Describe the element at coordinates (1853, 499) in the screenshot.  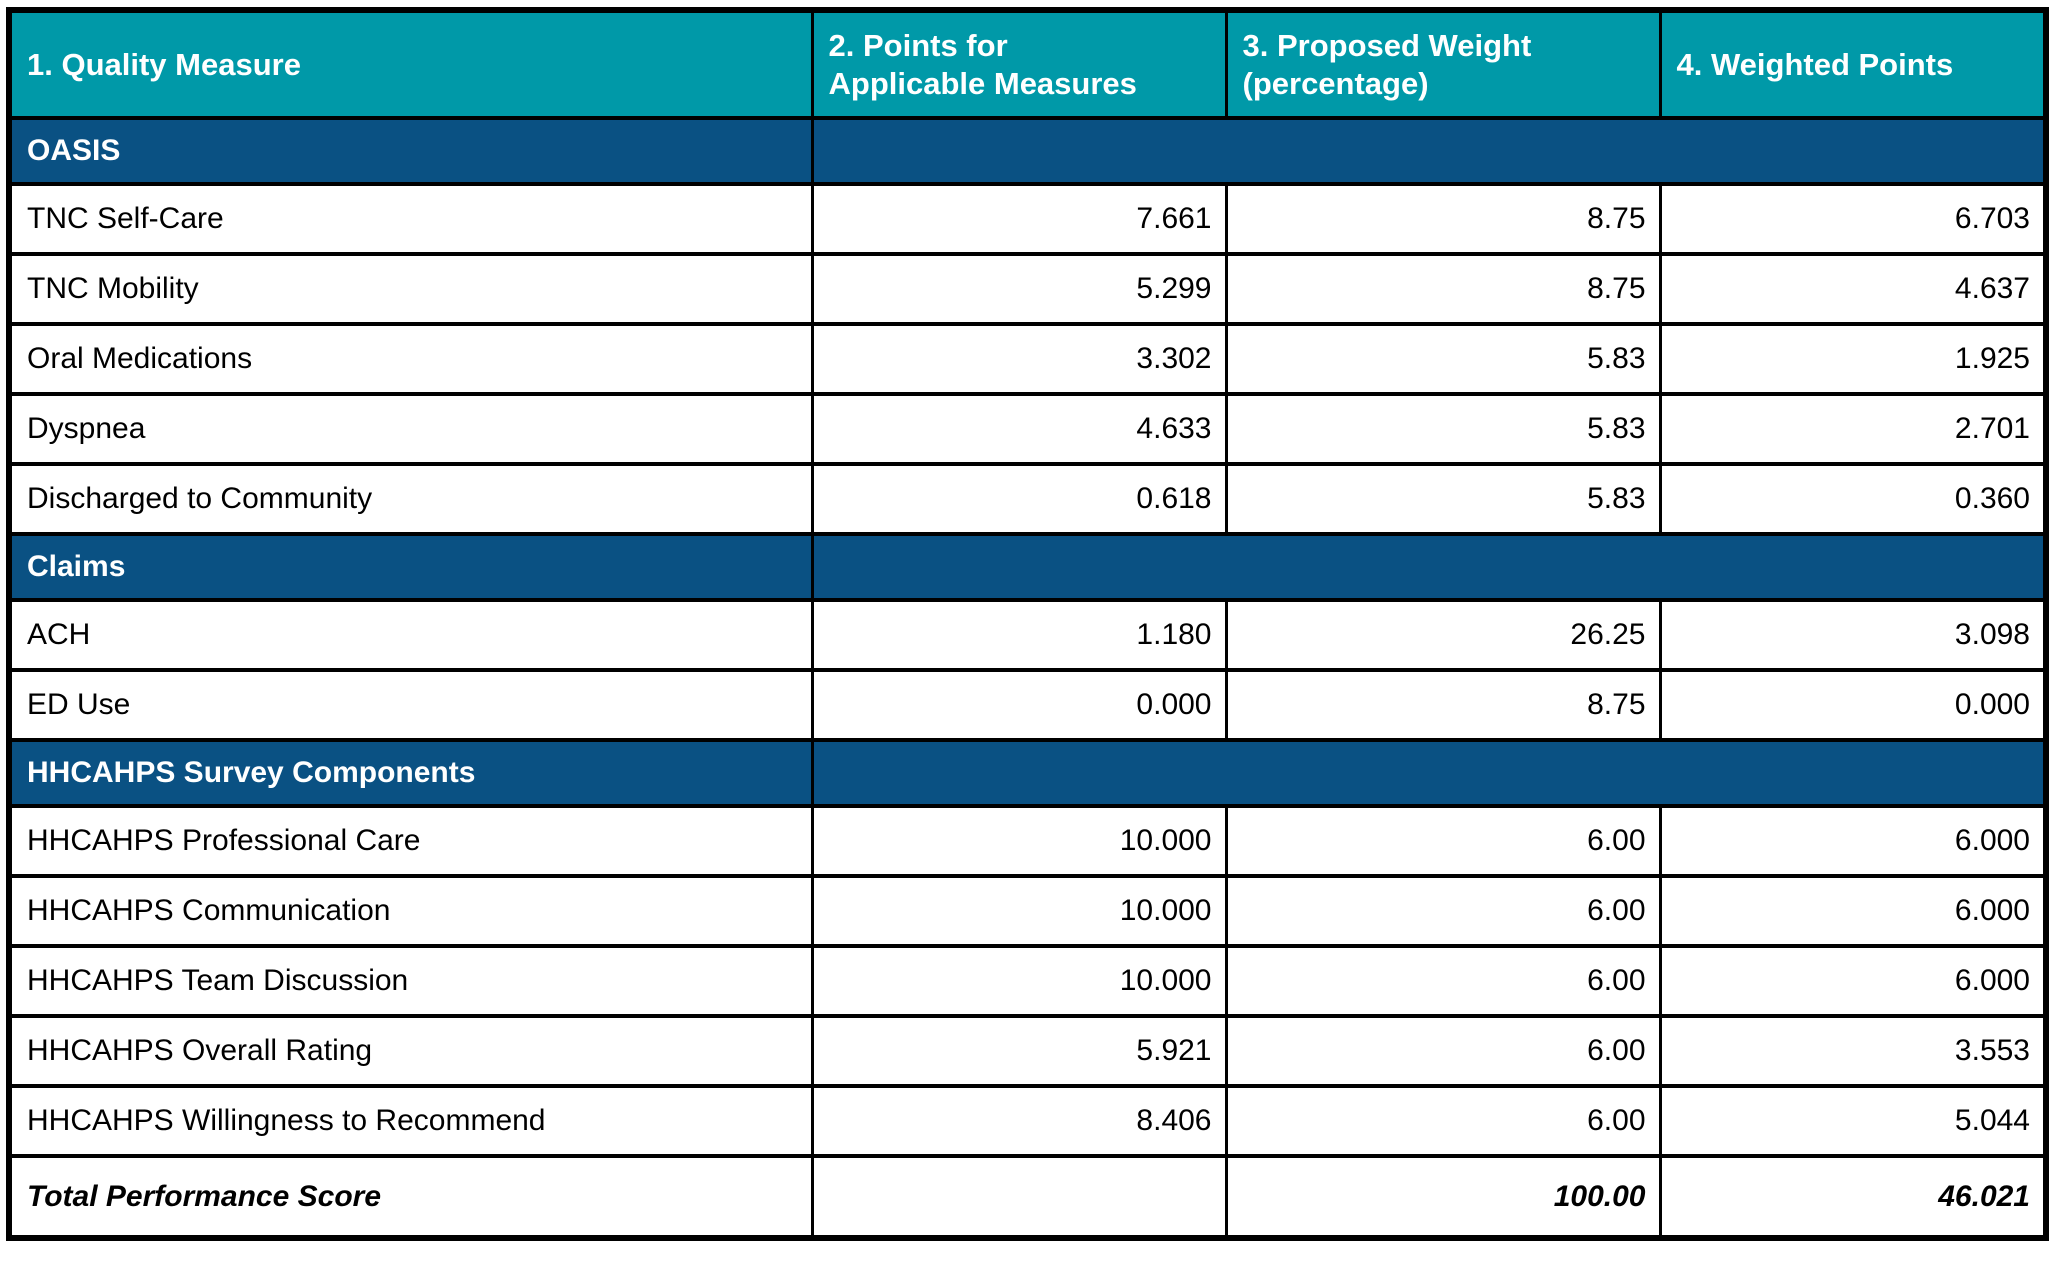
I see `weighted-cell: 0.360` at that location.